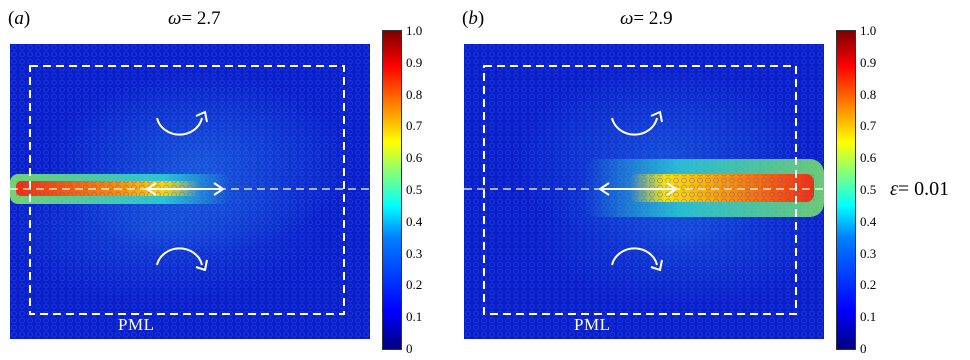 Image resolution: width=970 pixels, height=360 pixels. I want to click on rotation-arrow-lower-b, so click(637, 259).